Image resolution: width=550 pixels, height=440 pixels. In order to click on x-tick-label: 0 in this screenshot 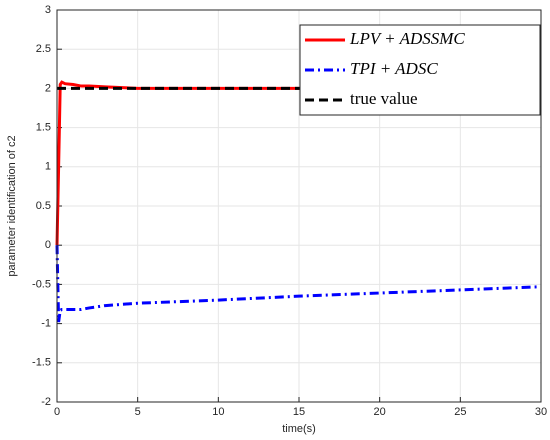, I will do `click(57, 412)`.